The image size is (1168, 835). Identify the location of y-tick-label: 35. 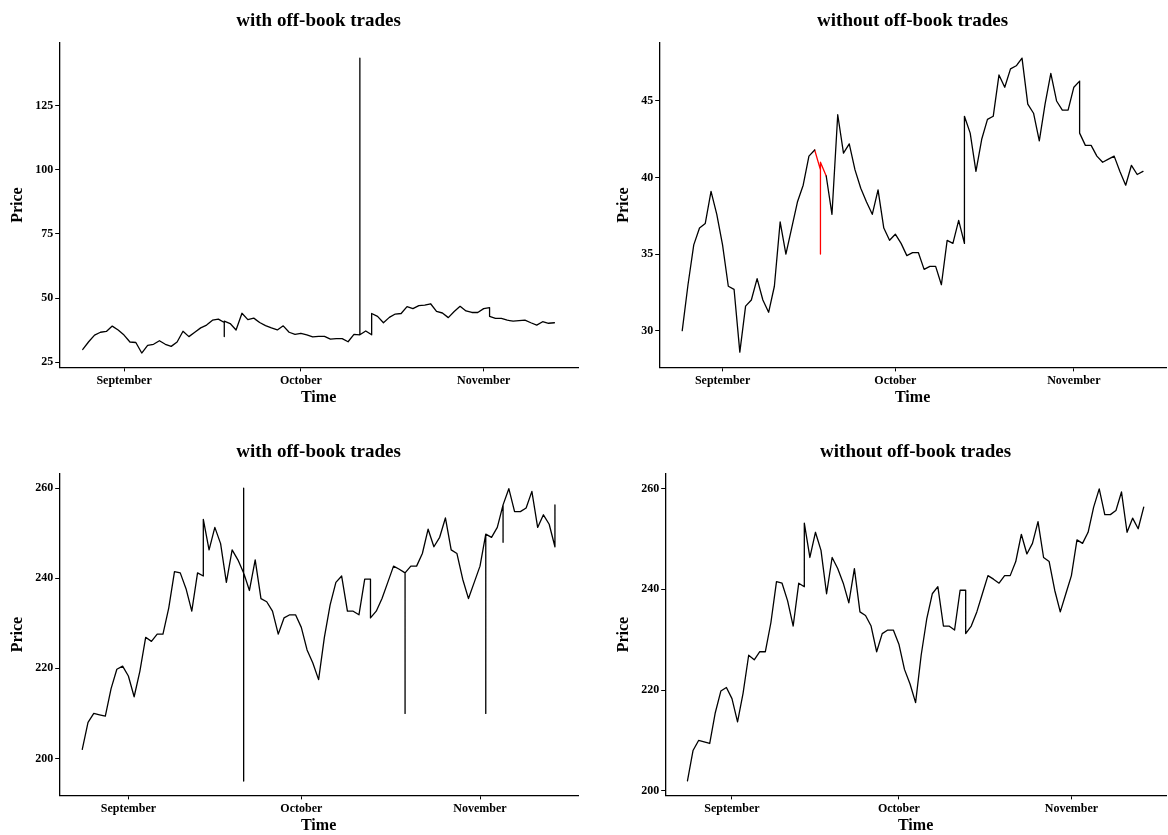
(647, 253).